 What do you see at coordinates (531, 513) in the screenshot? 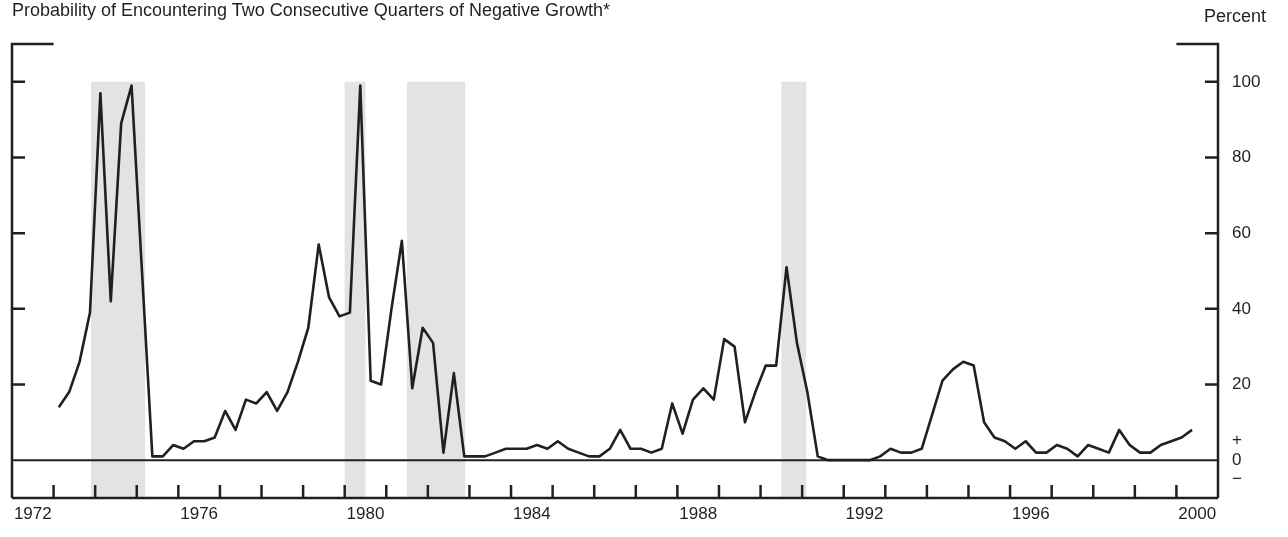
I see `x-tick-label: 1984` at bounding box center [531, 513].